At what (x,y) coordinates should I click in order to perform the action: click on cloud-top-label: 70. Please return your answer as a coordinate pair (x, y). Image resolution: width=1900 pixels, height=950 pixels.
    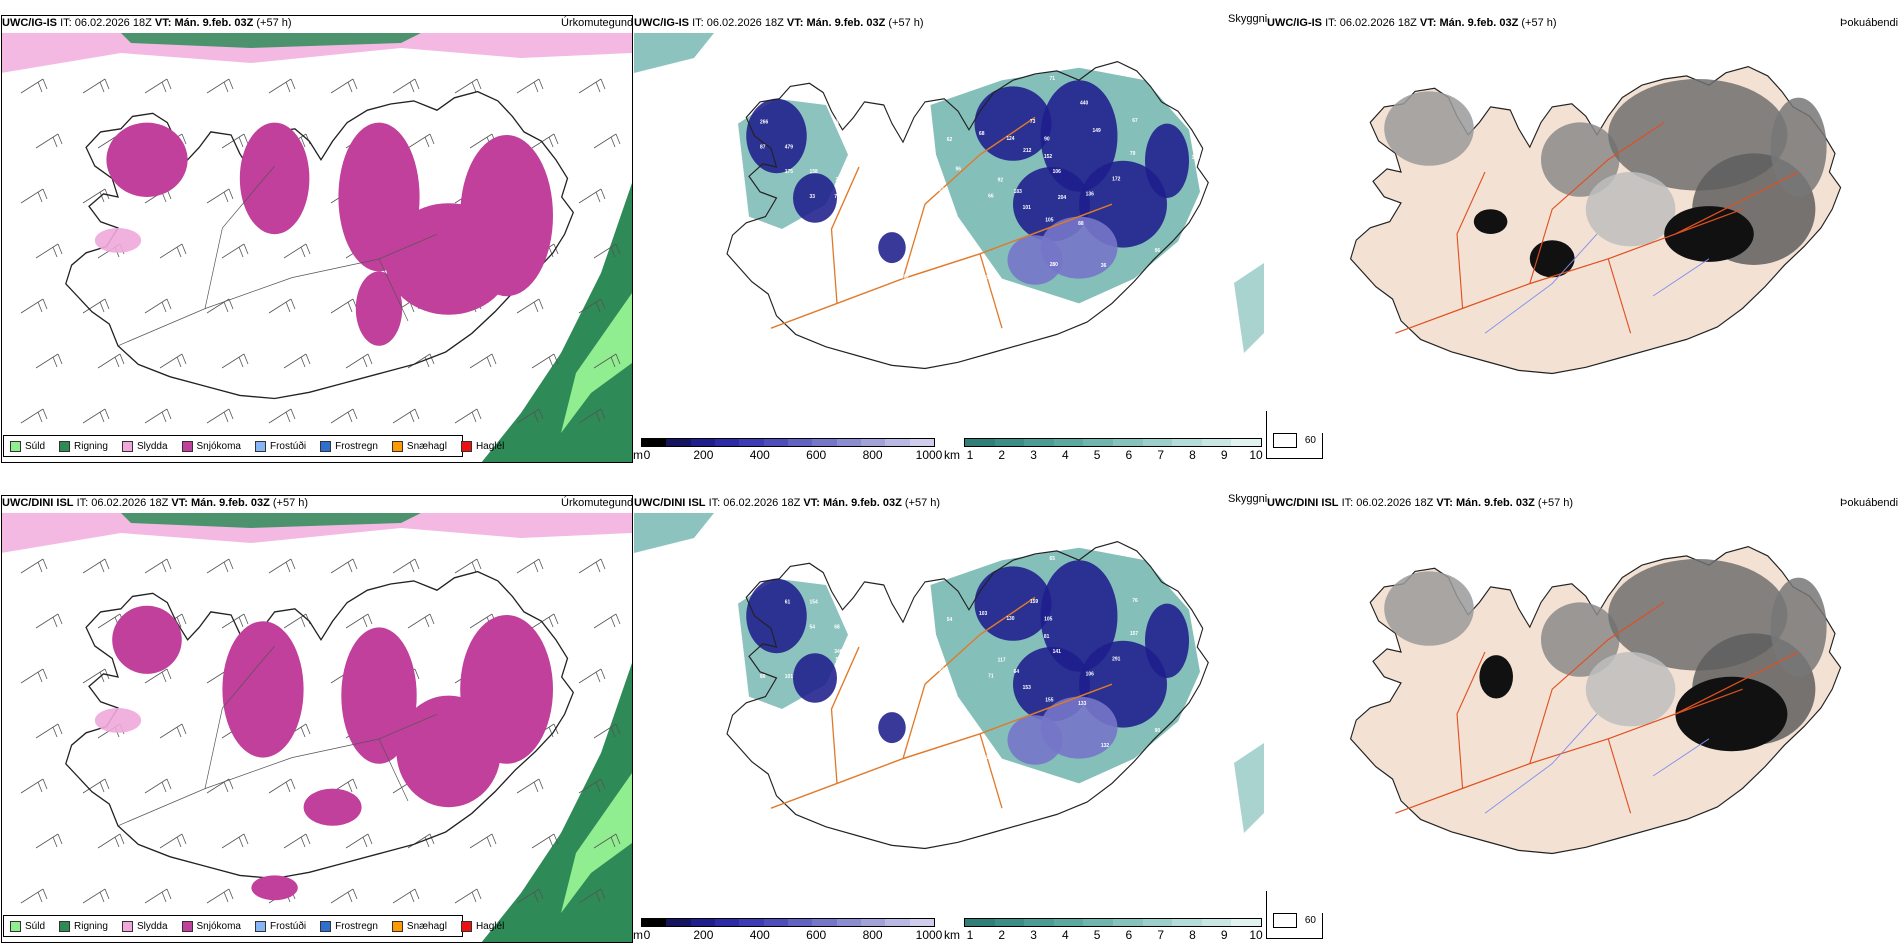
    Looking at the image, I should click on (837, 122).